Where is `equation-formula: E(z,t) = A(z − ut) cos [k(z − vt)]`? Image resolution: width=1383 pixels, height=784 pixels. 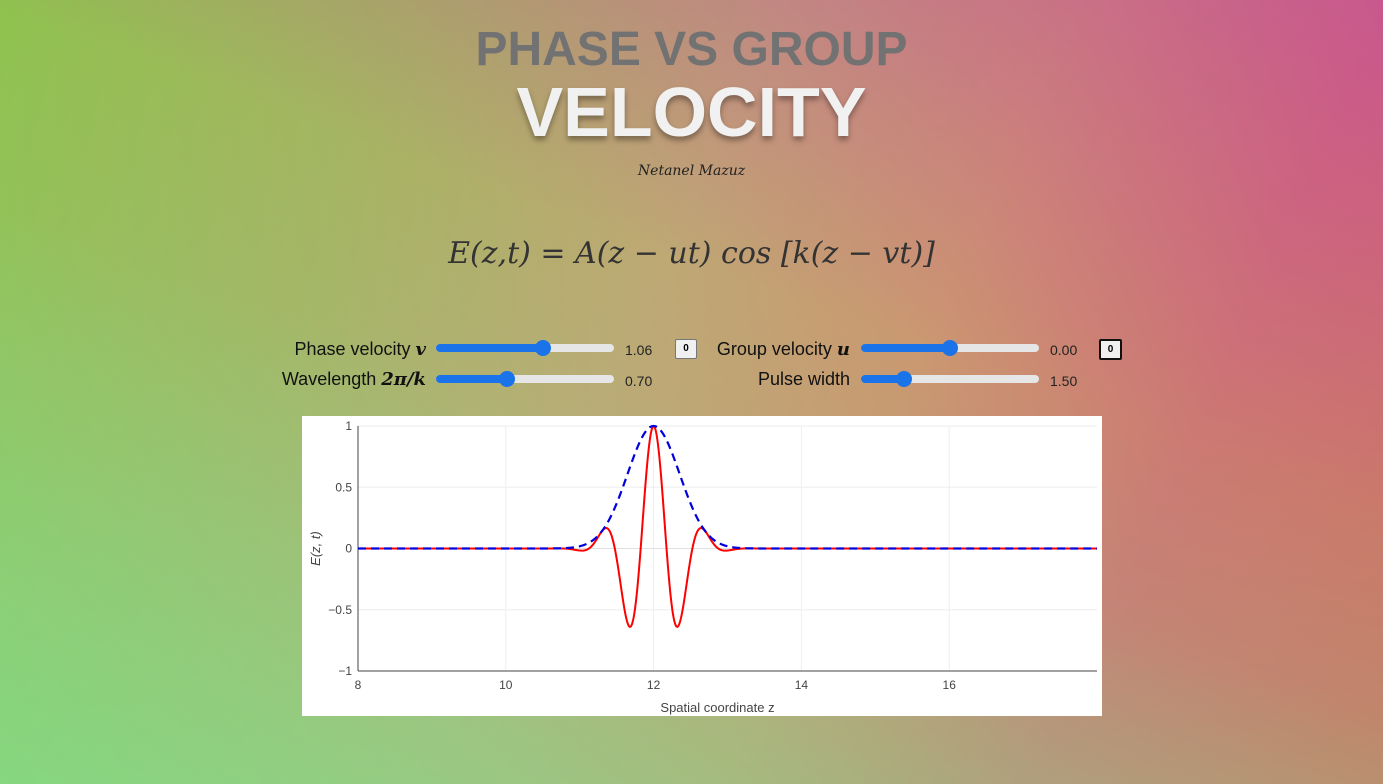 equation-formula: E(z,t) = A(z − ut) cos [k(z − vt)] is located at coordinates (691, 253).